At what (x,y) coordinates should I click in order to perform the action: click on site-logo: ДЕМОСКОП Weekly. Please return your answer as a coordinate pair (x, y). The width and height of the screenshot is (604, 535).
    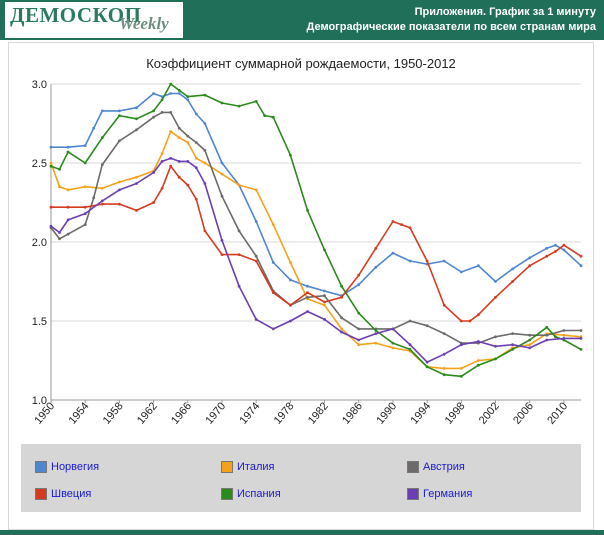
    Looking at the image, I should click on (94, 20).